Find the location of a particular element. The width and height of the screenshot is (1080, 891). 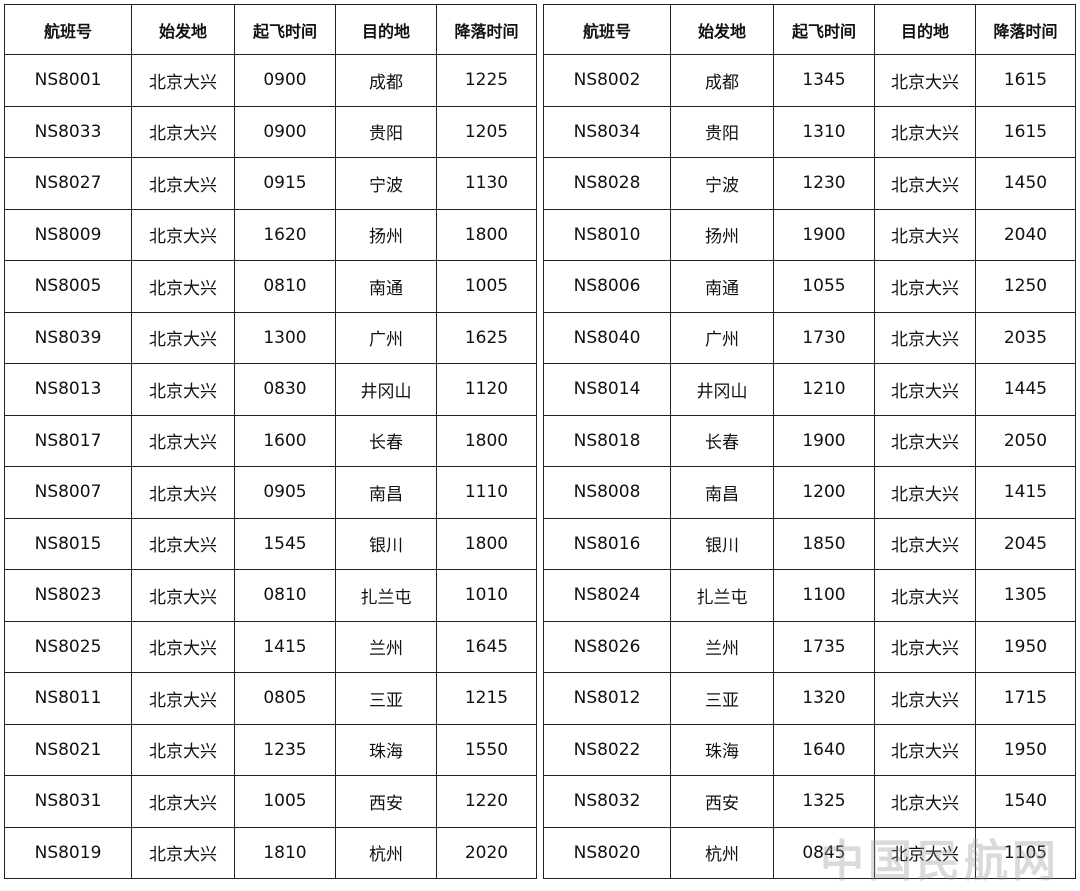

table-cell: 1005 is located at coordinates (486, 286).